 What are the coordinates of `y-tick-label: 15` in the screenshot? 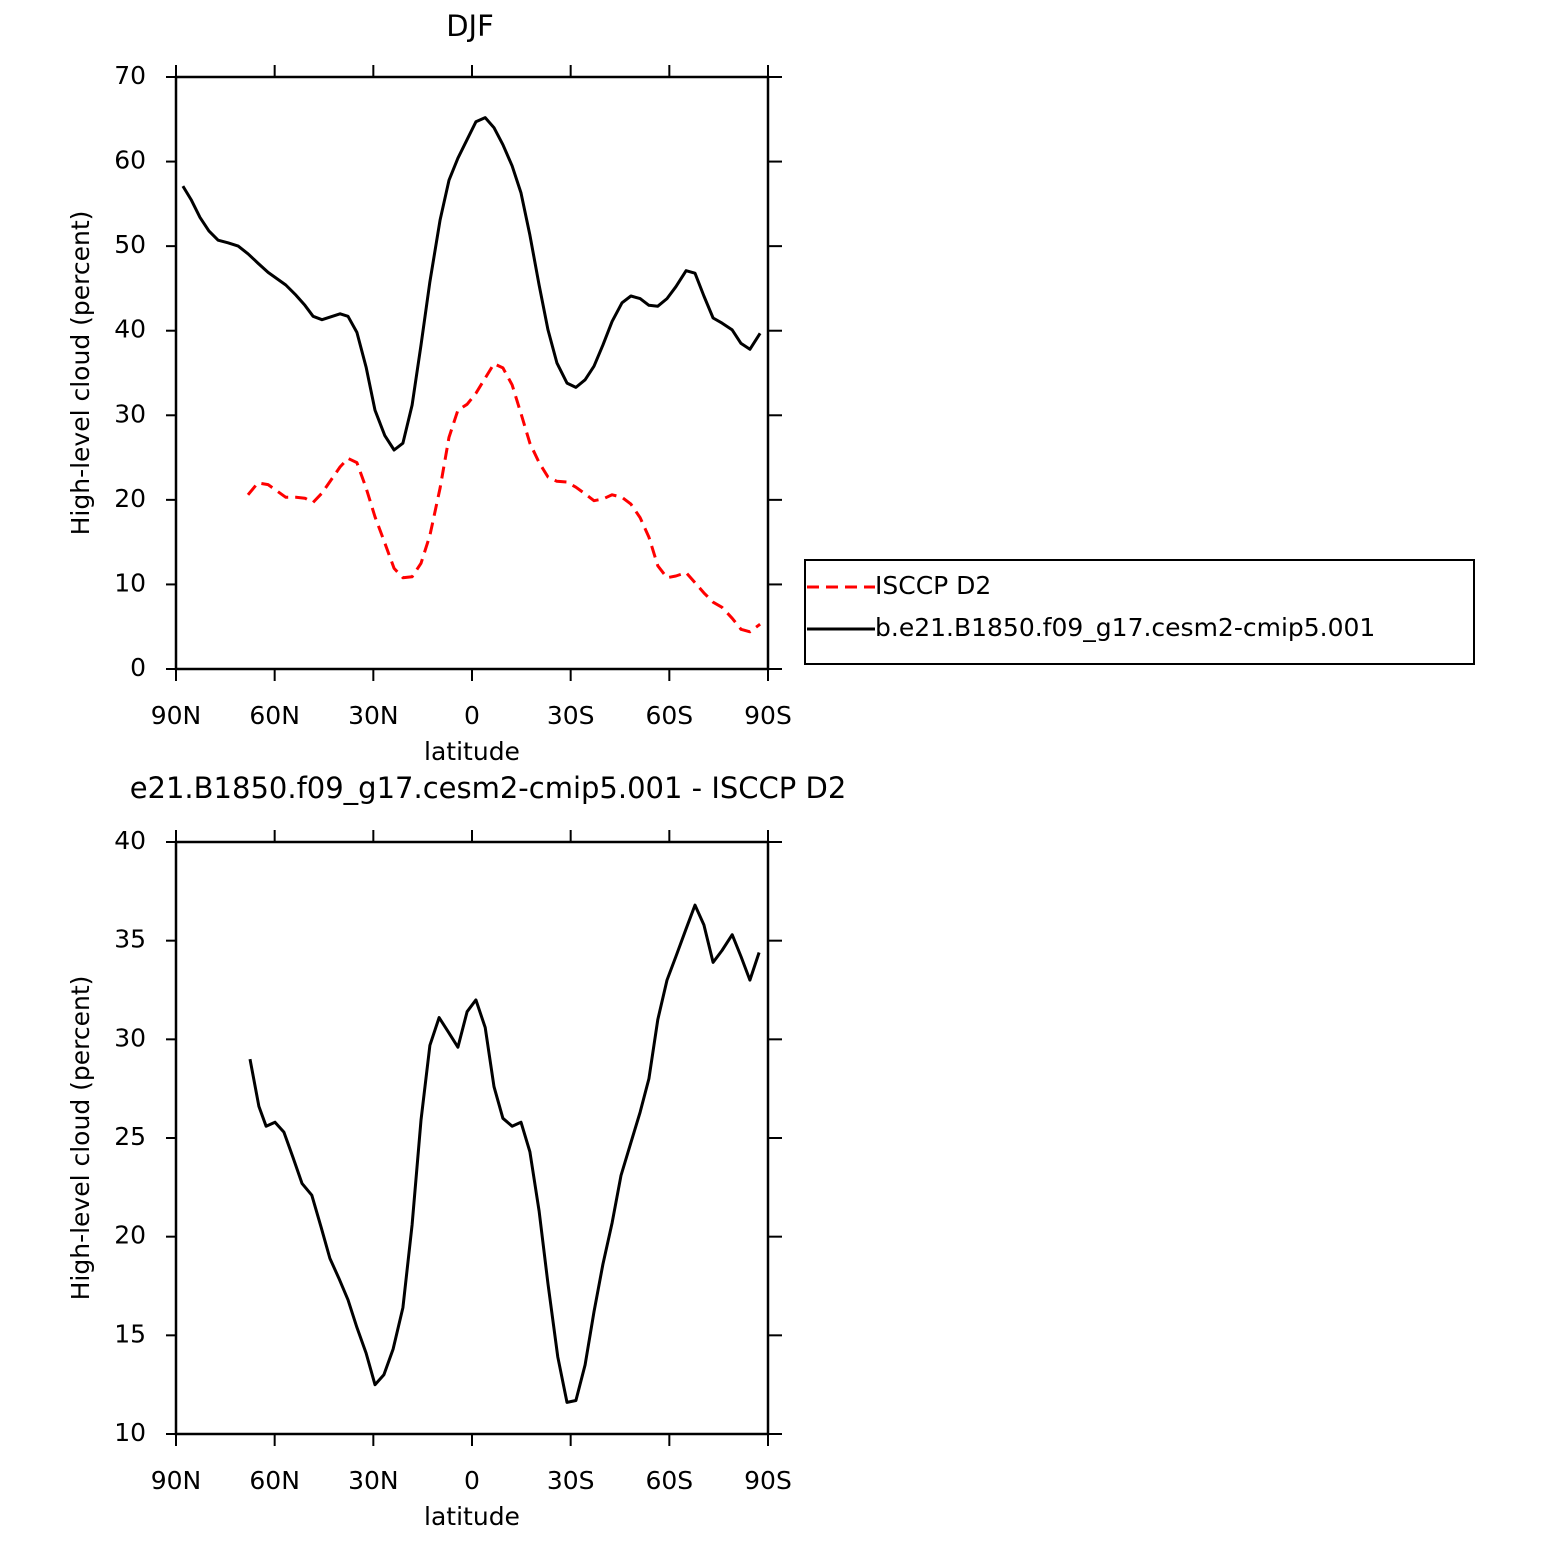 It's located at (130, 1333).